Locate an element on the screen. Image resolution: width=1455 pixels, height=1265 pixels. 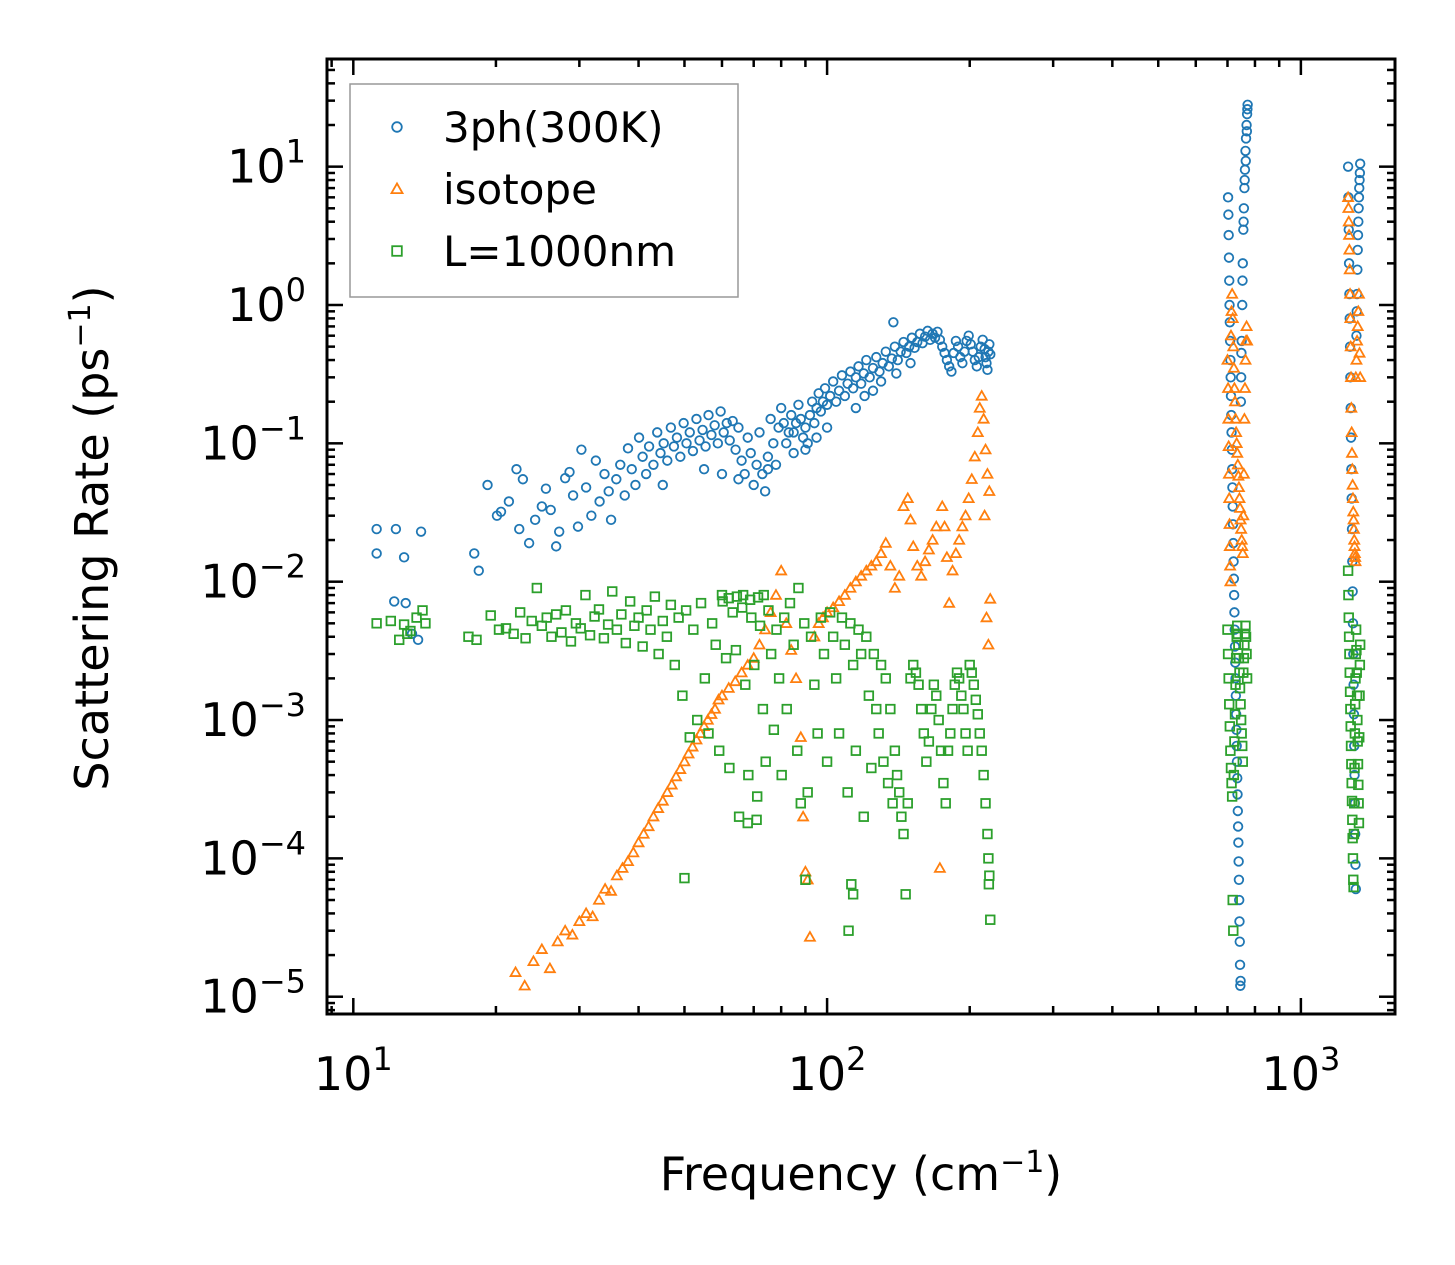
y-tick-label: 101 is located at coordinates (266, 163).